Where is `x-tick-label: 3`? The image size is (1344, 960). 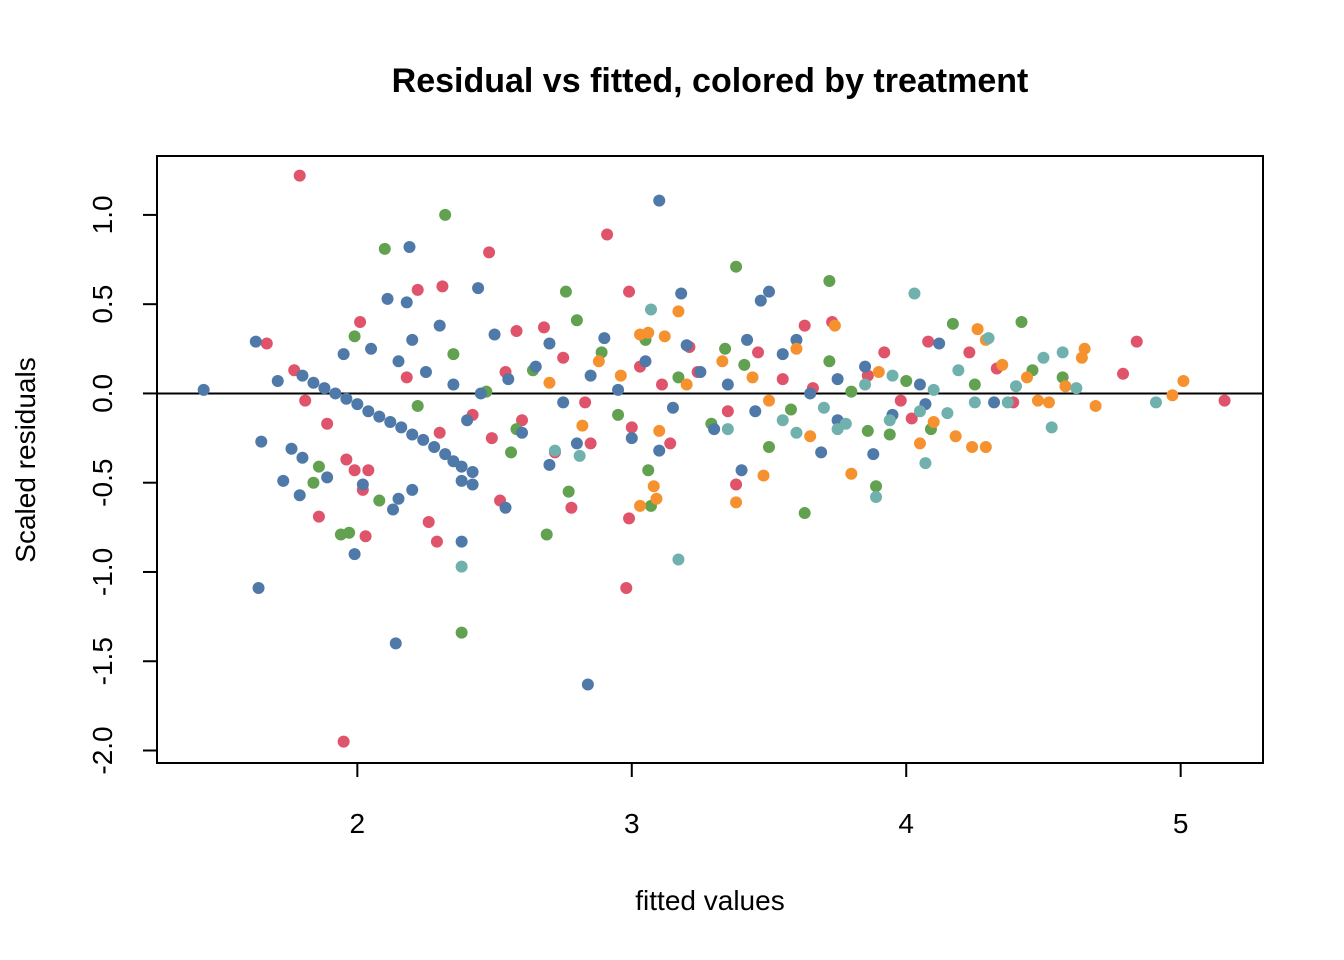 x-tick-label: 3 is located at coordinates (632, 823).